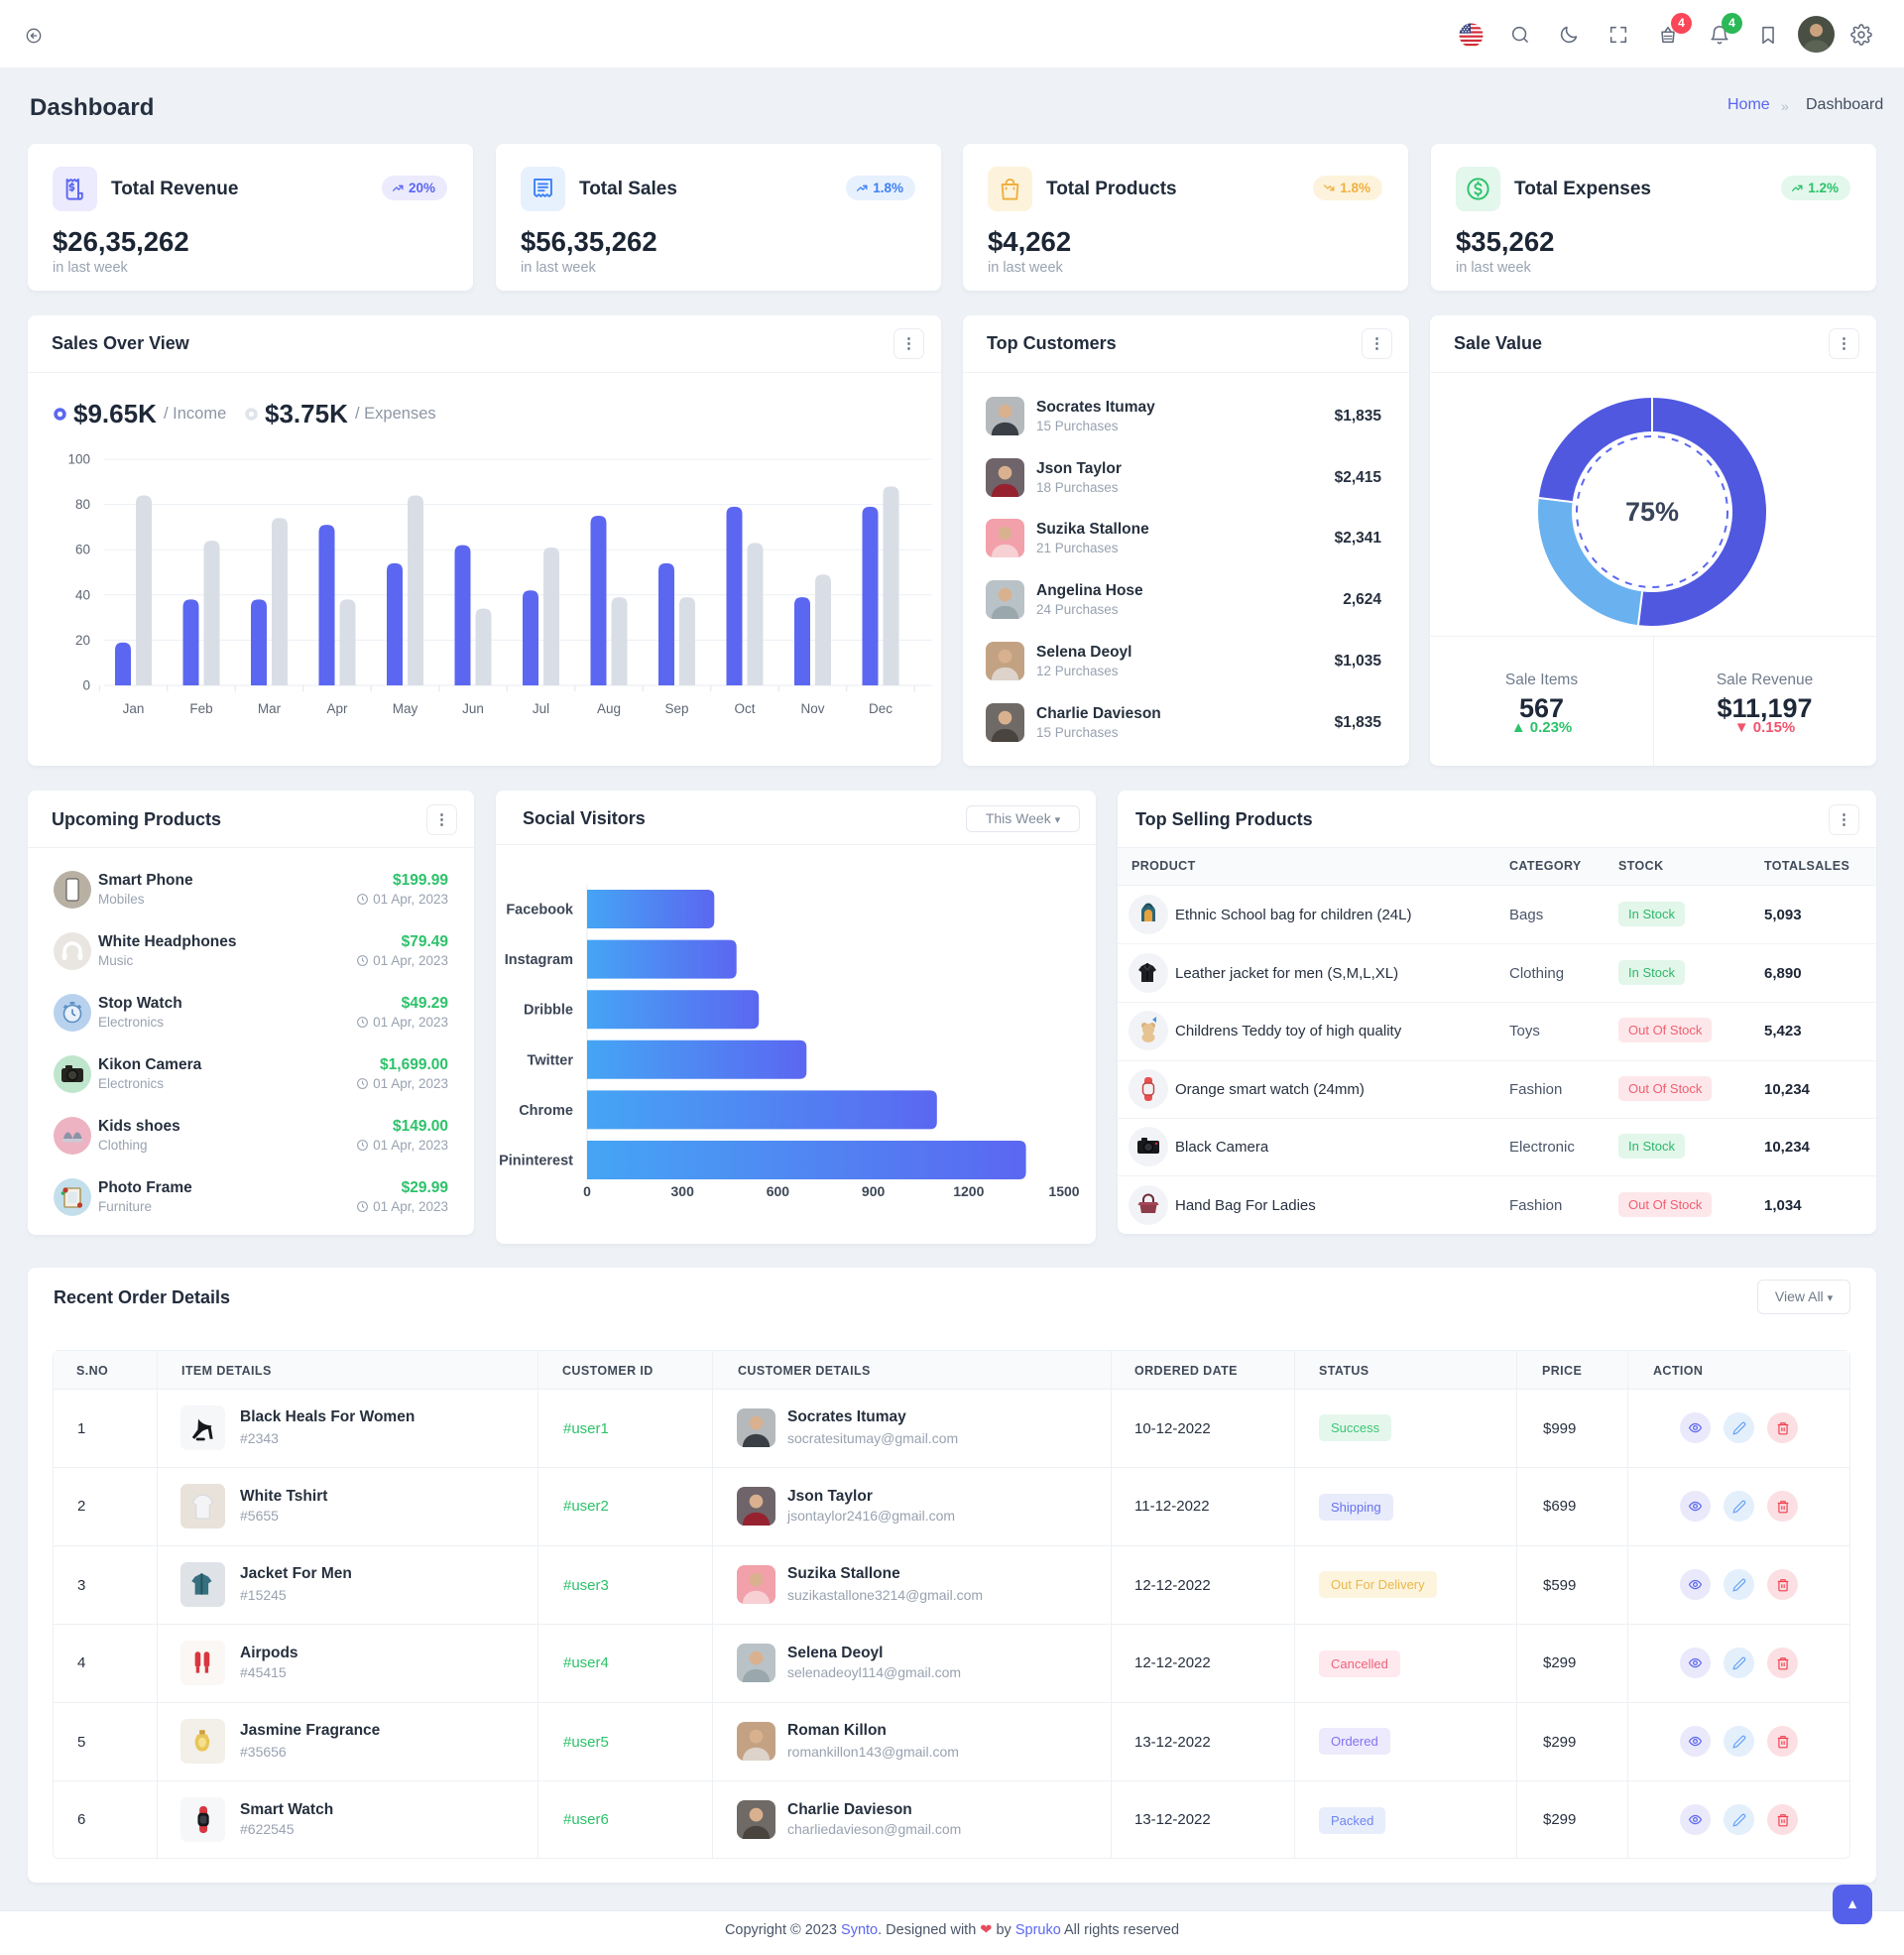 Image resolution: width=1904 pixels, height=1955 pixels. I want to click on svg-text: 20, so click(82, 641).